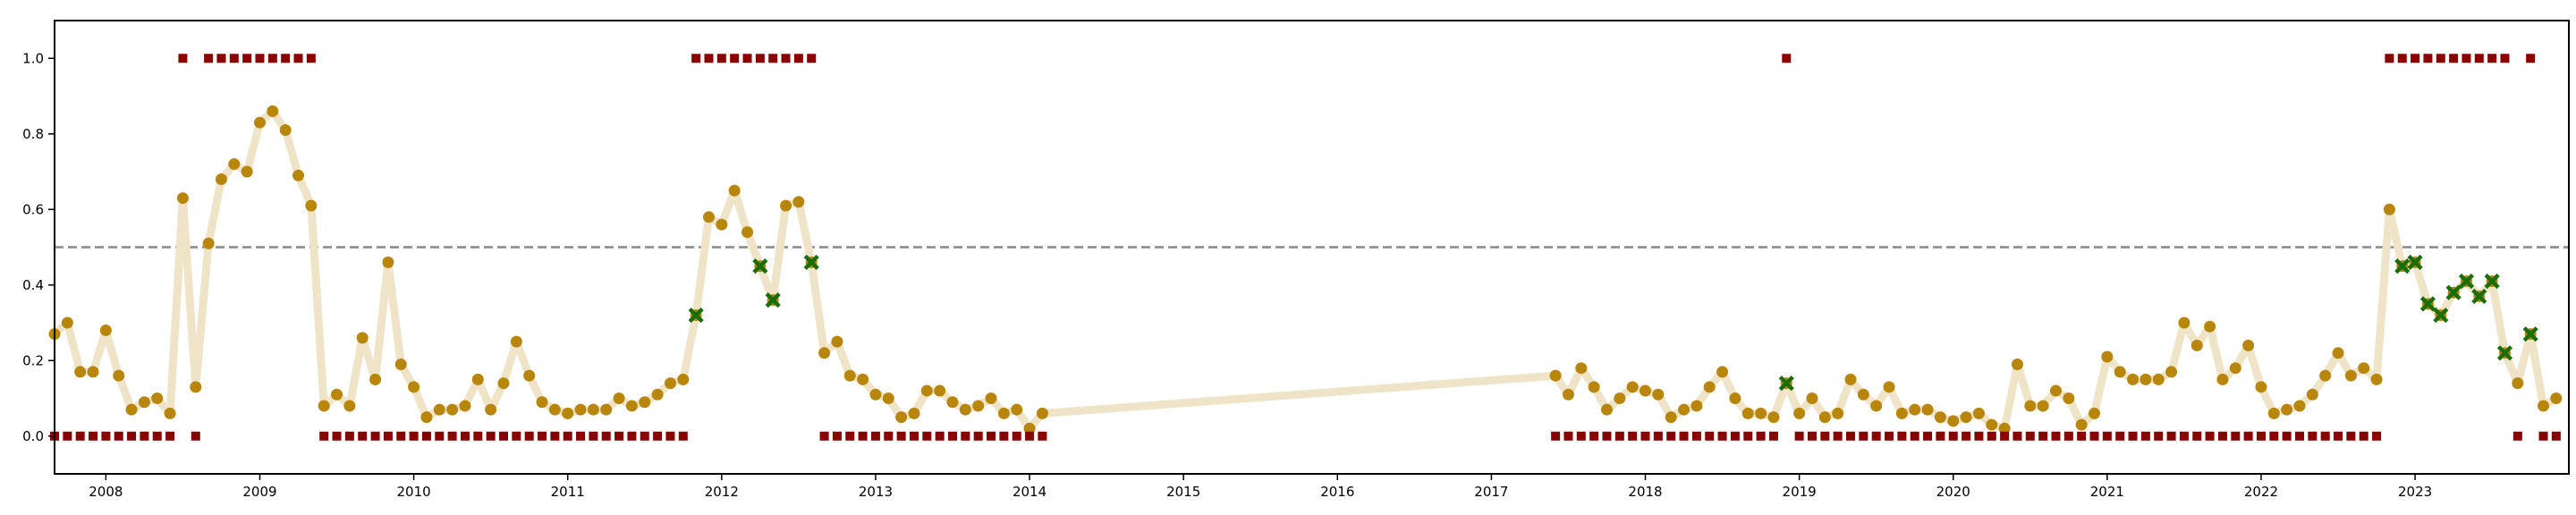 This screenshot has height=515, width=2576. I want to click on y-tick-label: 0.6, so click(33, 209).